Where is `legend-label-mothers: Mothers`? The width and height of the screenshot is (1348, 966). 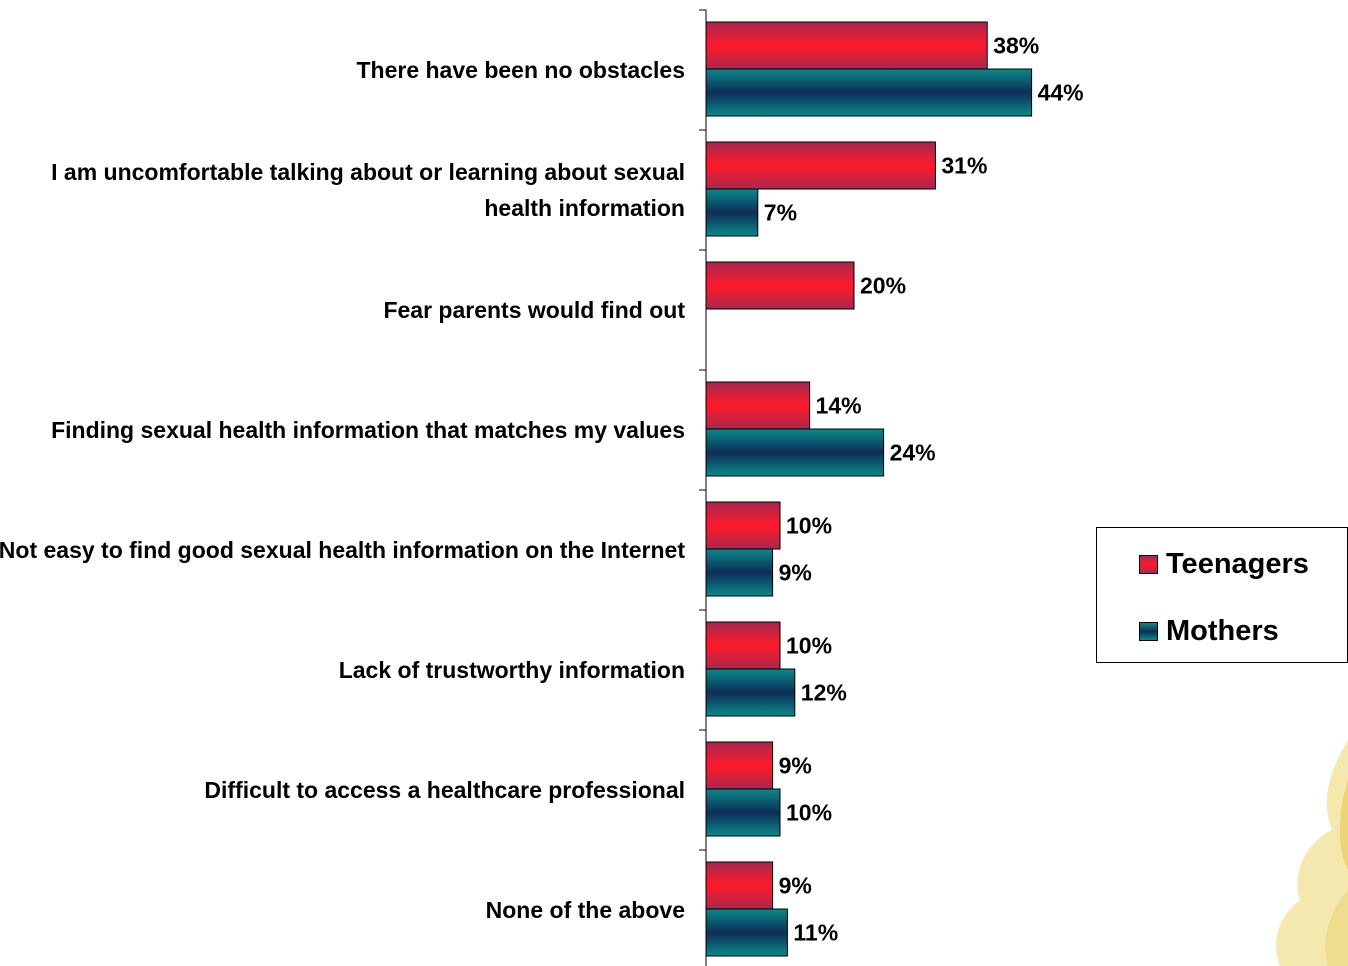 legend-label-mothers: Mothers is located at coordinates (1222, 630).